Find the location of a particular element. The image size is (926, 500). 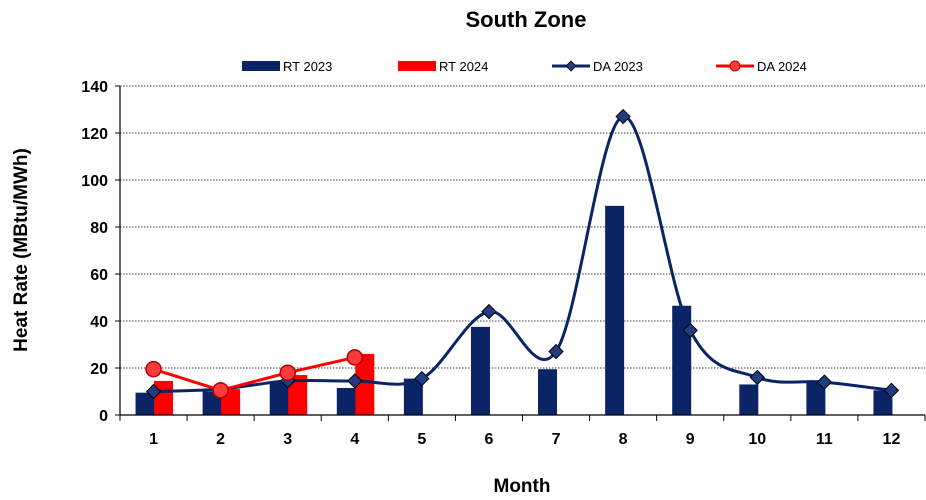

legend-swatch-rt-2024 is located at coordinates (417, 66).